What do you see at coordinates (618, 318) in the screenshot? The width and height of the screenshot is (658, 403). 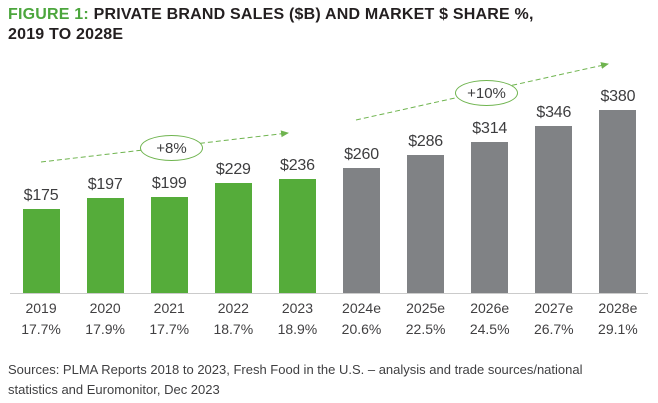 I see `axis-label-group: 2028e 29.1%` at bounding box center [618, 318].